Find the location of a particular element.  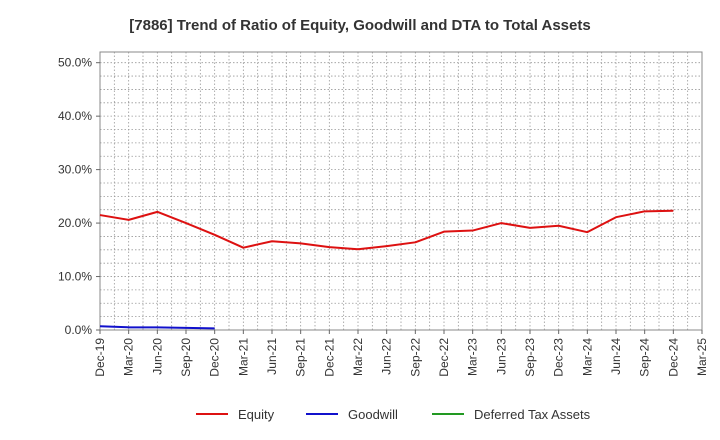

legend-label: Equity is located at coordinates (256, 414).